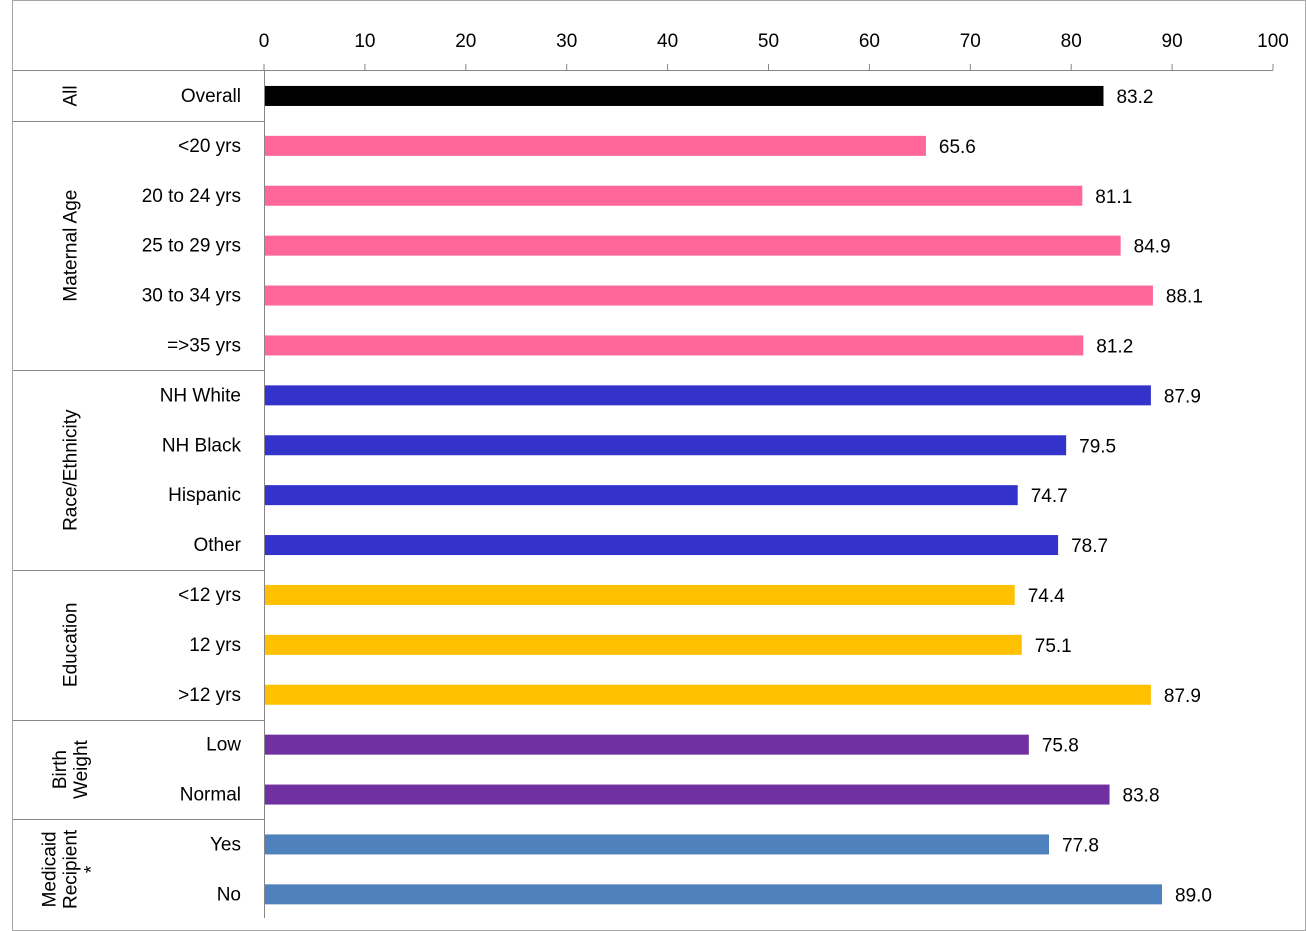  What do you see at coordinates (200, 395) in the screenshot?
I see `category-label: NH White` at bounding box center [200, 395].